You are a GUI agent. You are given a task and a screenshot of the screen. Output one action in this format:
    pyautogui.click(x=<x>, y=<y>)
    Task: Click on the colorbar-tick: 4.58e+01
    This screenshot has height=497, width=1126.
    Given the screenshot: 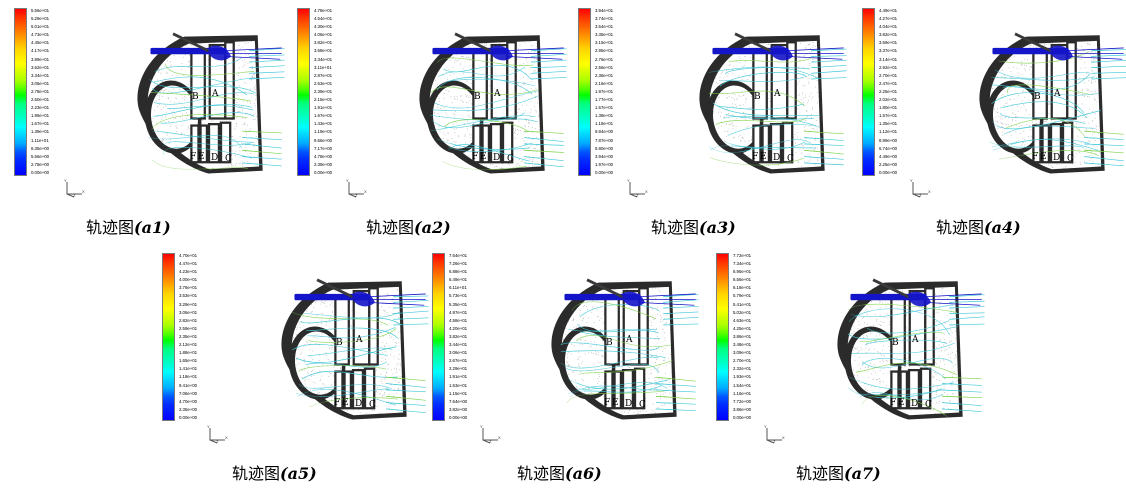 What is the action you would take?
    pyautogui.click(x=458, y=320)
    